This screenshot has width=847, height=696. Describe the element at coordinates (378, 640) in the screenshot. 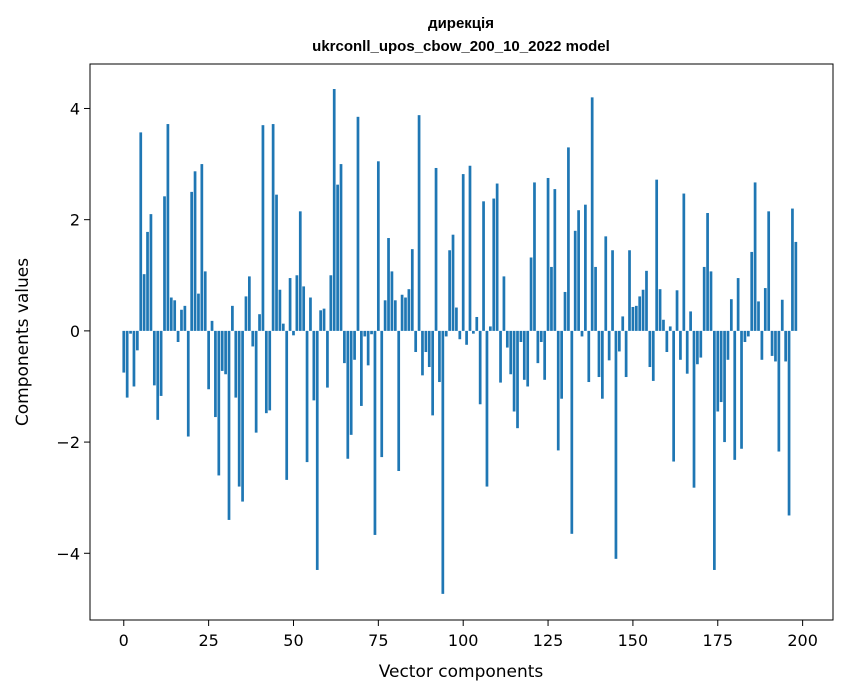

I see `x-tick-label: 75` at that location.